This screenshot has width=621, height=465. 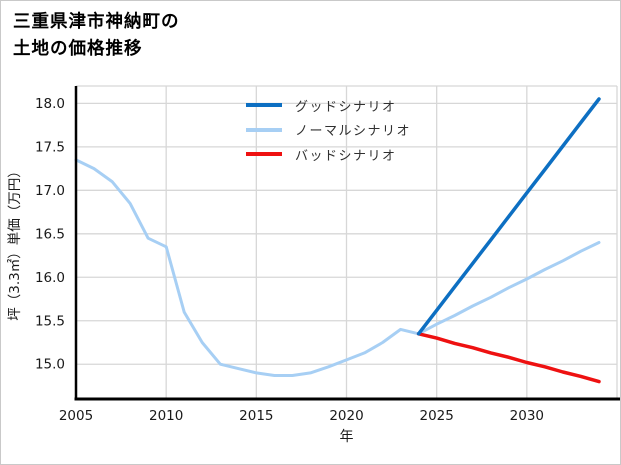 What do you see at coordinates (78, 49) in the screenshot?
I see `chart-title-line2: 土地の価格推移` at bounding box center [78, 49].